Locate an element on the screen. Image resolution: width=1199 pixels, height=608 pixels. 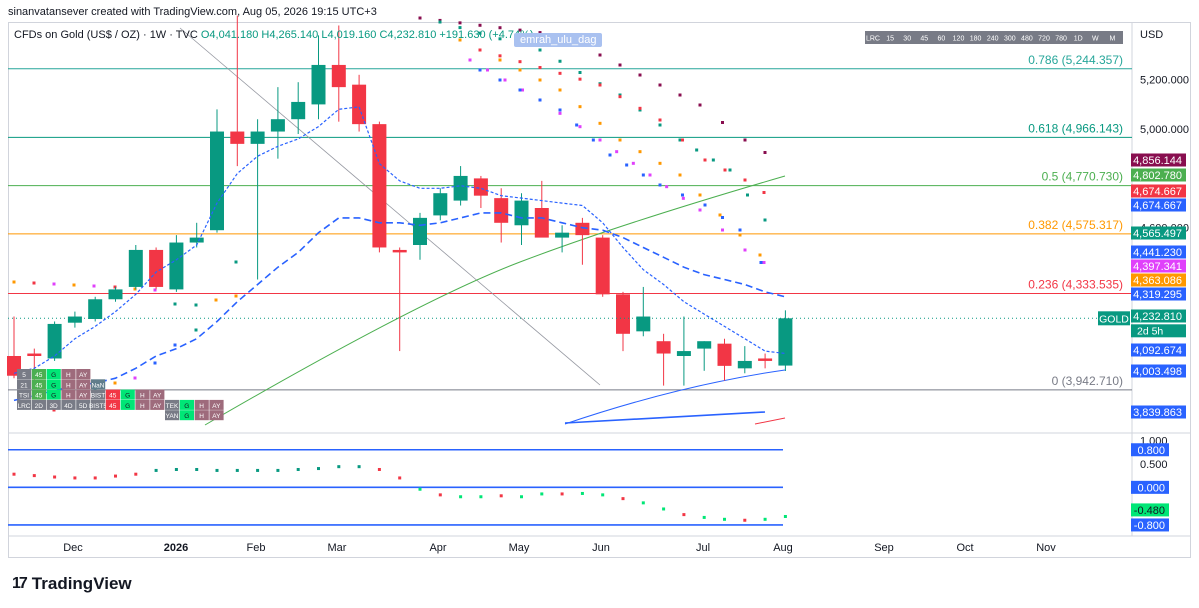
interval-button: M is located at coordinates (1112, 39).